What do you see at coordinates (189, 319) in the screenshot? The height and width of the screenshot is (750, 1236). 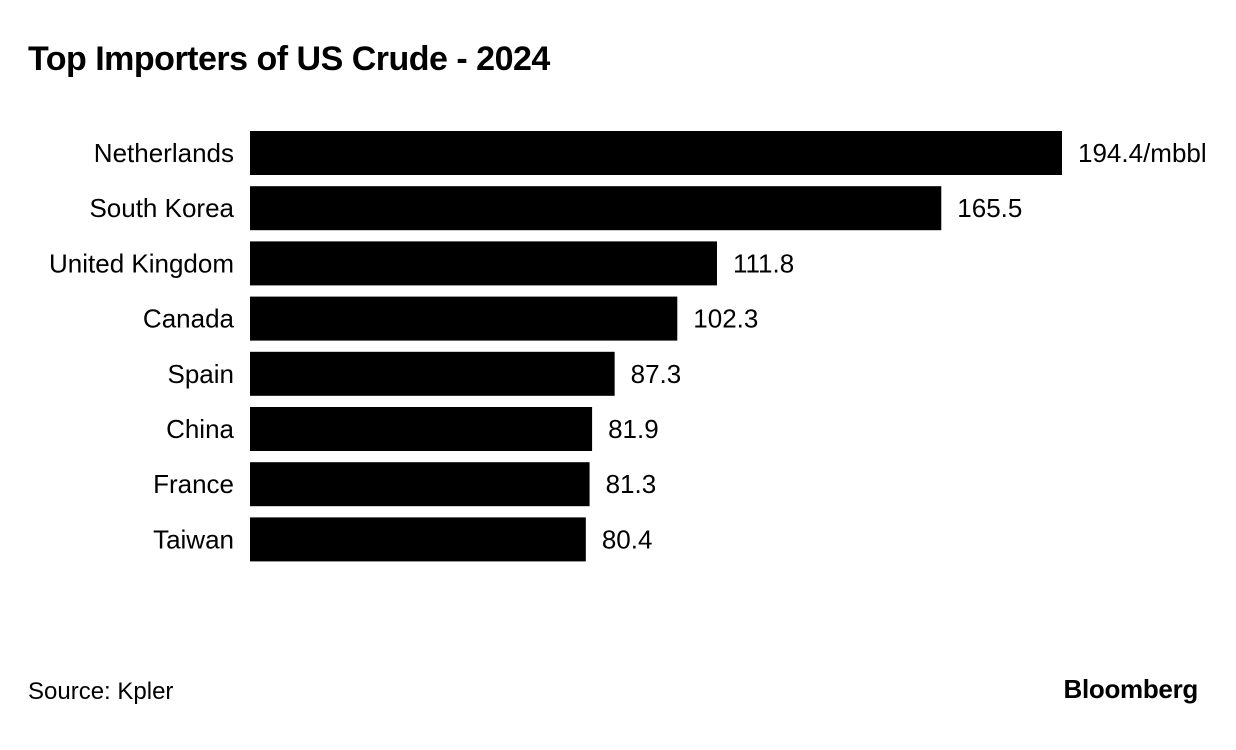 I see `category-label: Canada` at bounding box center [189, 319].